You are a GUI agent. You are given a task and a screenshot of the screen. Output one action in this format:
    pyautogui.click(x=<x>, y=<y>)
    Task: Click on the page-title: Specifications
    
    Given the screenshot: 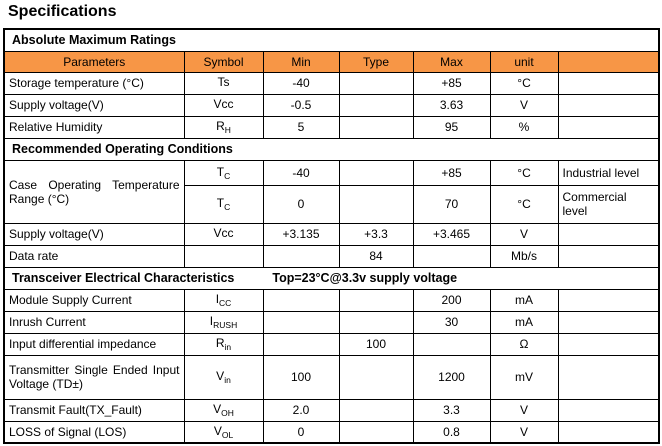 What is the action you would take?
    pyautogui.click(x=62, y=11)
    